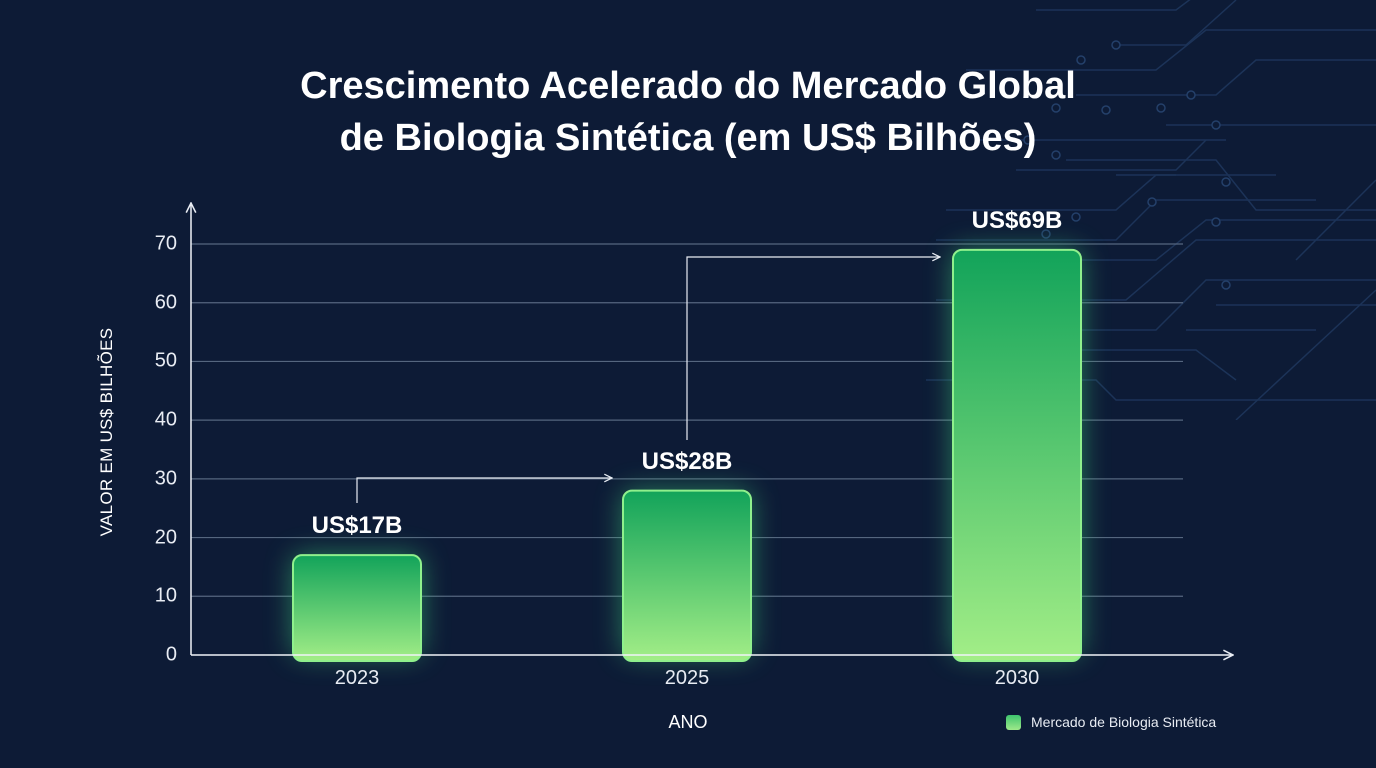 Image resolution: width=1376 pixels, height=768 pixels. What do you see at coordinates (106, 432) in the screenshot?
I see `y-axis-label: VALOR EM US$ BILHÕES` at bounding box center [106, 432].